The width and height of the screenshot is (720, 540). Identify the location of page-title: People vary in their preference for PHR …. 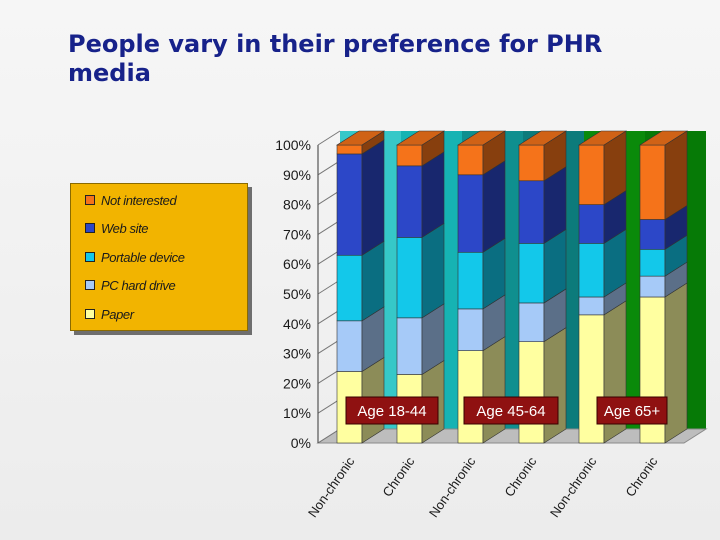
(335, 58).